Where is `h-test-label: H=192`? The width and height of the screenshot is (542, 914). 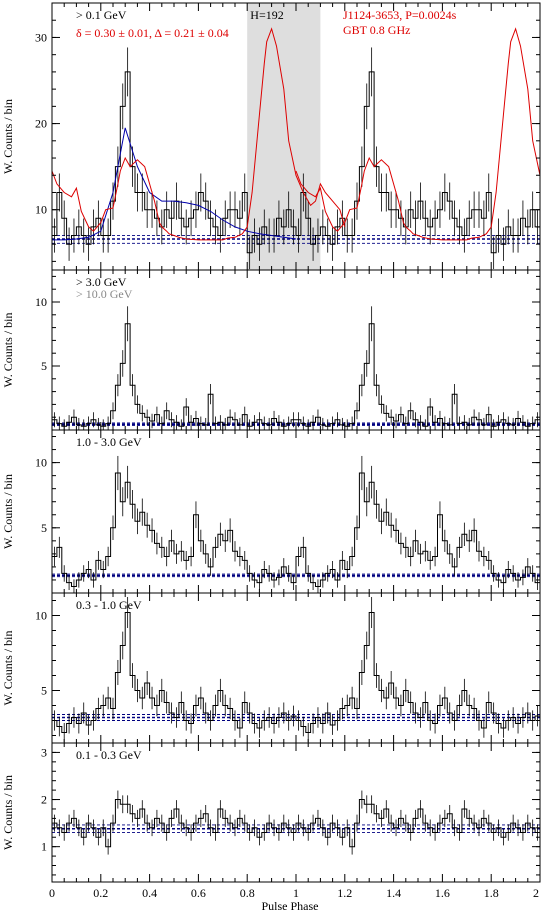
h-test-label: H=192 is located at coordinates (266, 15).